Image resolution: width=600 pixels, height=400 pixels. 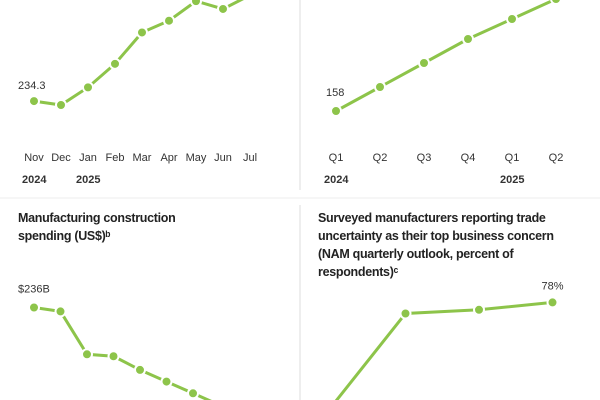 I want to click on x-tick-label: Jan, so click(x=88, y=158).